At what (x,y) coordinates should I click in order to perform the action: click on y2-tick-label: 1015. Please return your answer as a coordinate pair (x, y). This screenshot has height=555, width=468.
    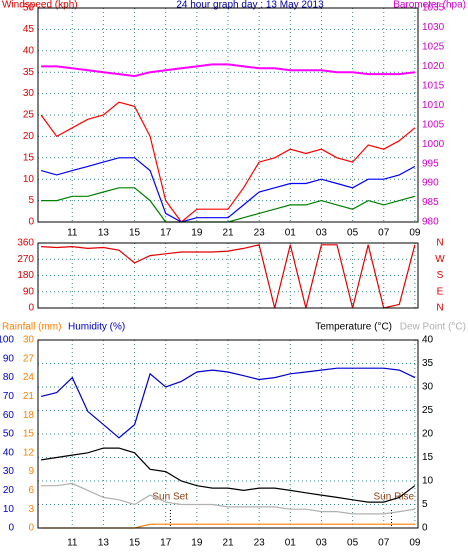
    Looking at the image, I should click on (433, 85).